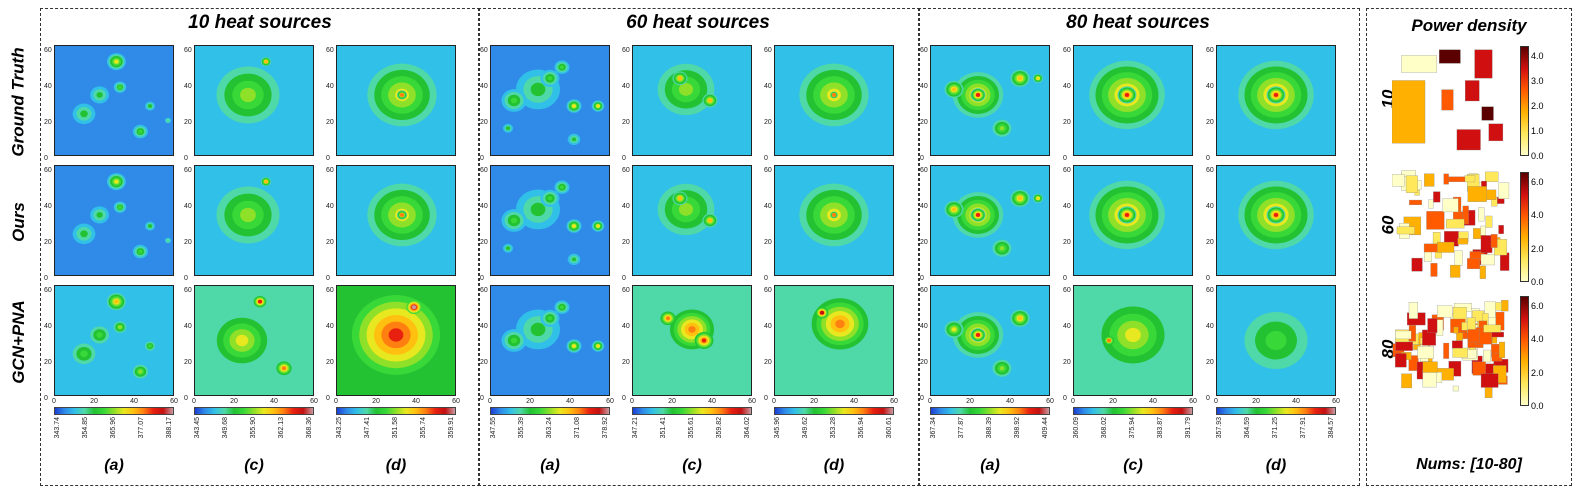 The height and width of the screenshot is (499, 1578). I want to click on colorbar-tick-label: 377.91, so click(1303, 428).